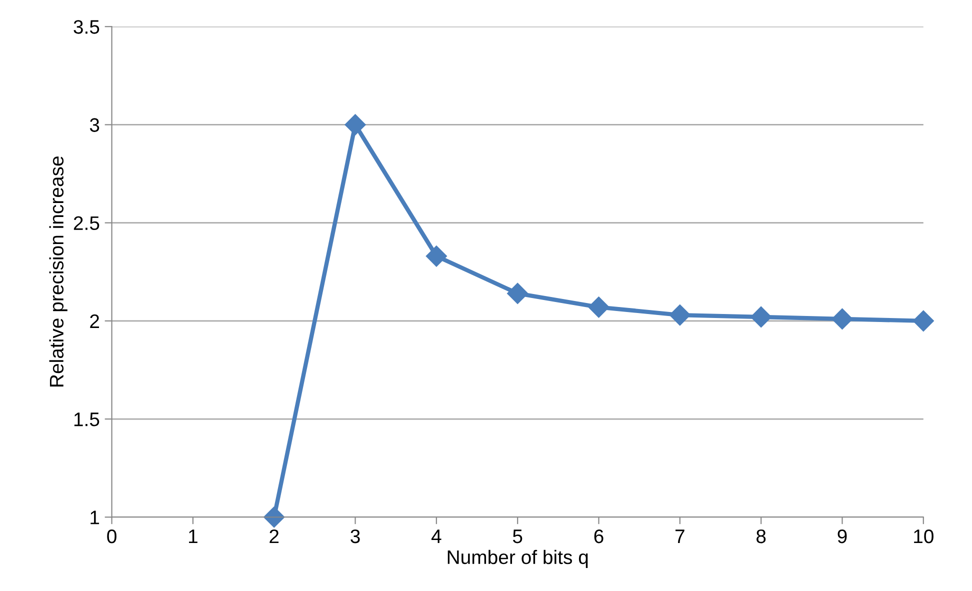  I want to click on x-tick-label: 5, so click(517, 537).